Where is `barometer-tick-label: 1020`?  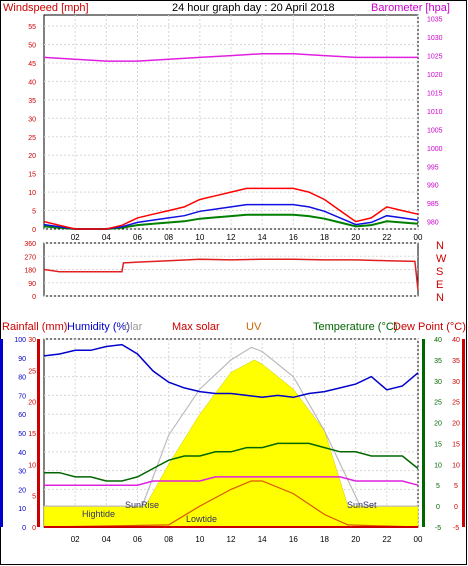
barometer-tick-label: 1020 is located at coordinates (435, 75).